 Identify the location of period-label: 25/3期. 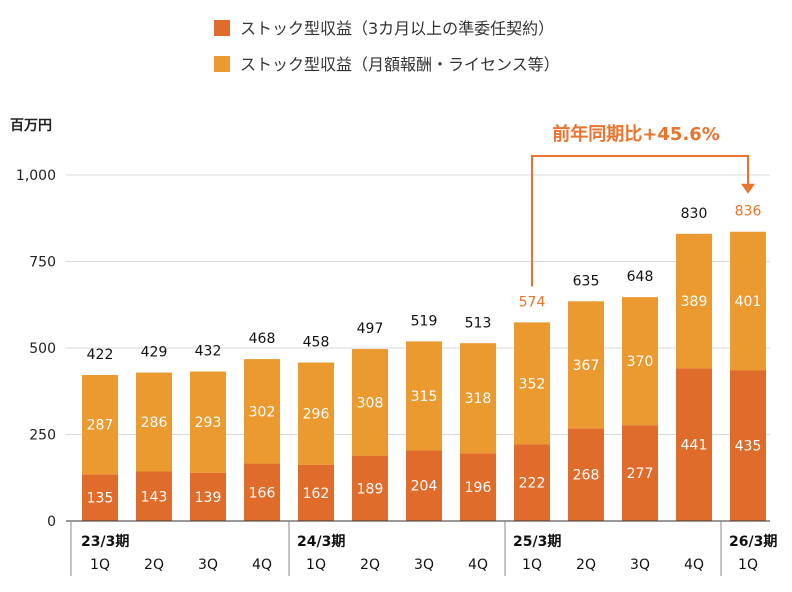
(537, 542).